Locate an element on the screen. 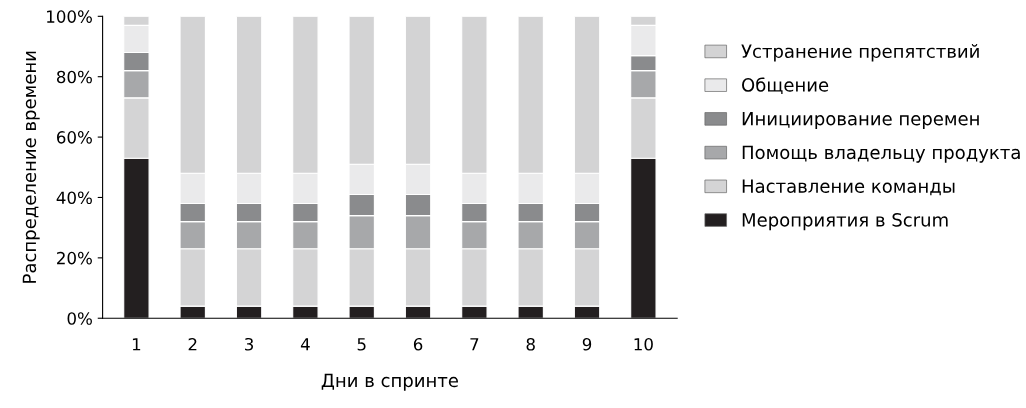 Image resolution: width=1026 pixels, height=408 pixels. y-tick-label: 60% is located at coordinates (74, 137).